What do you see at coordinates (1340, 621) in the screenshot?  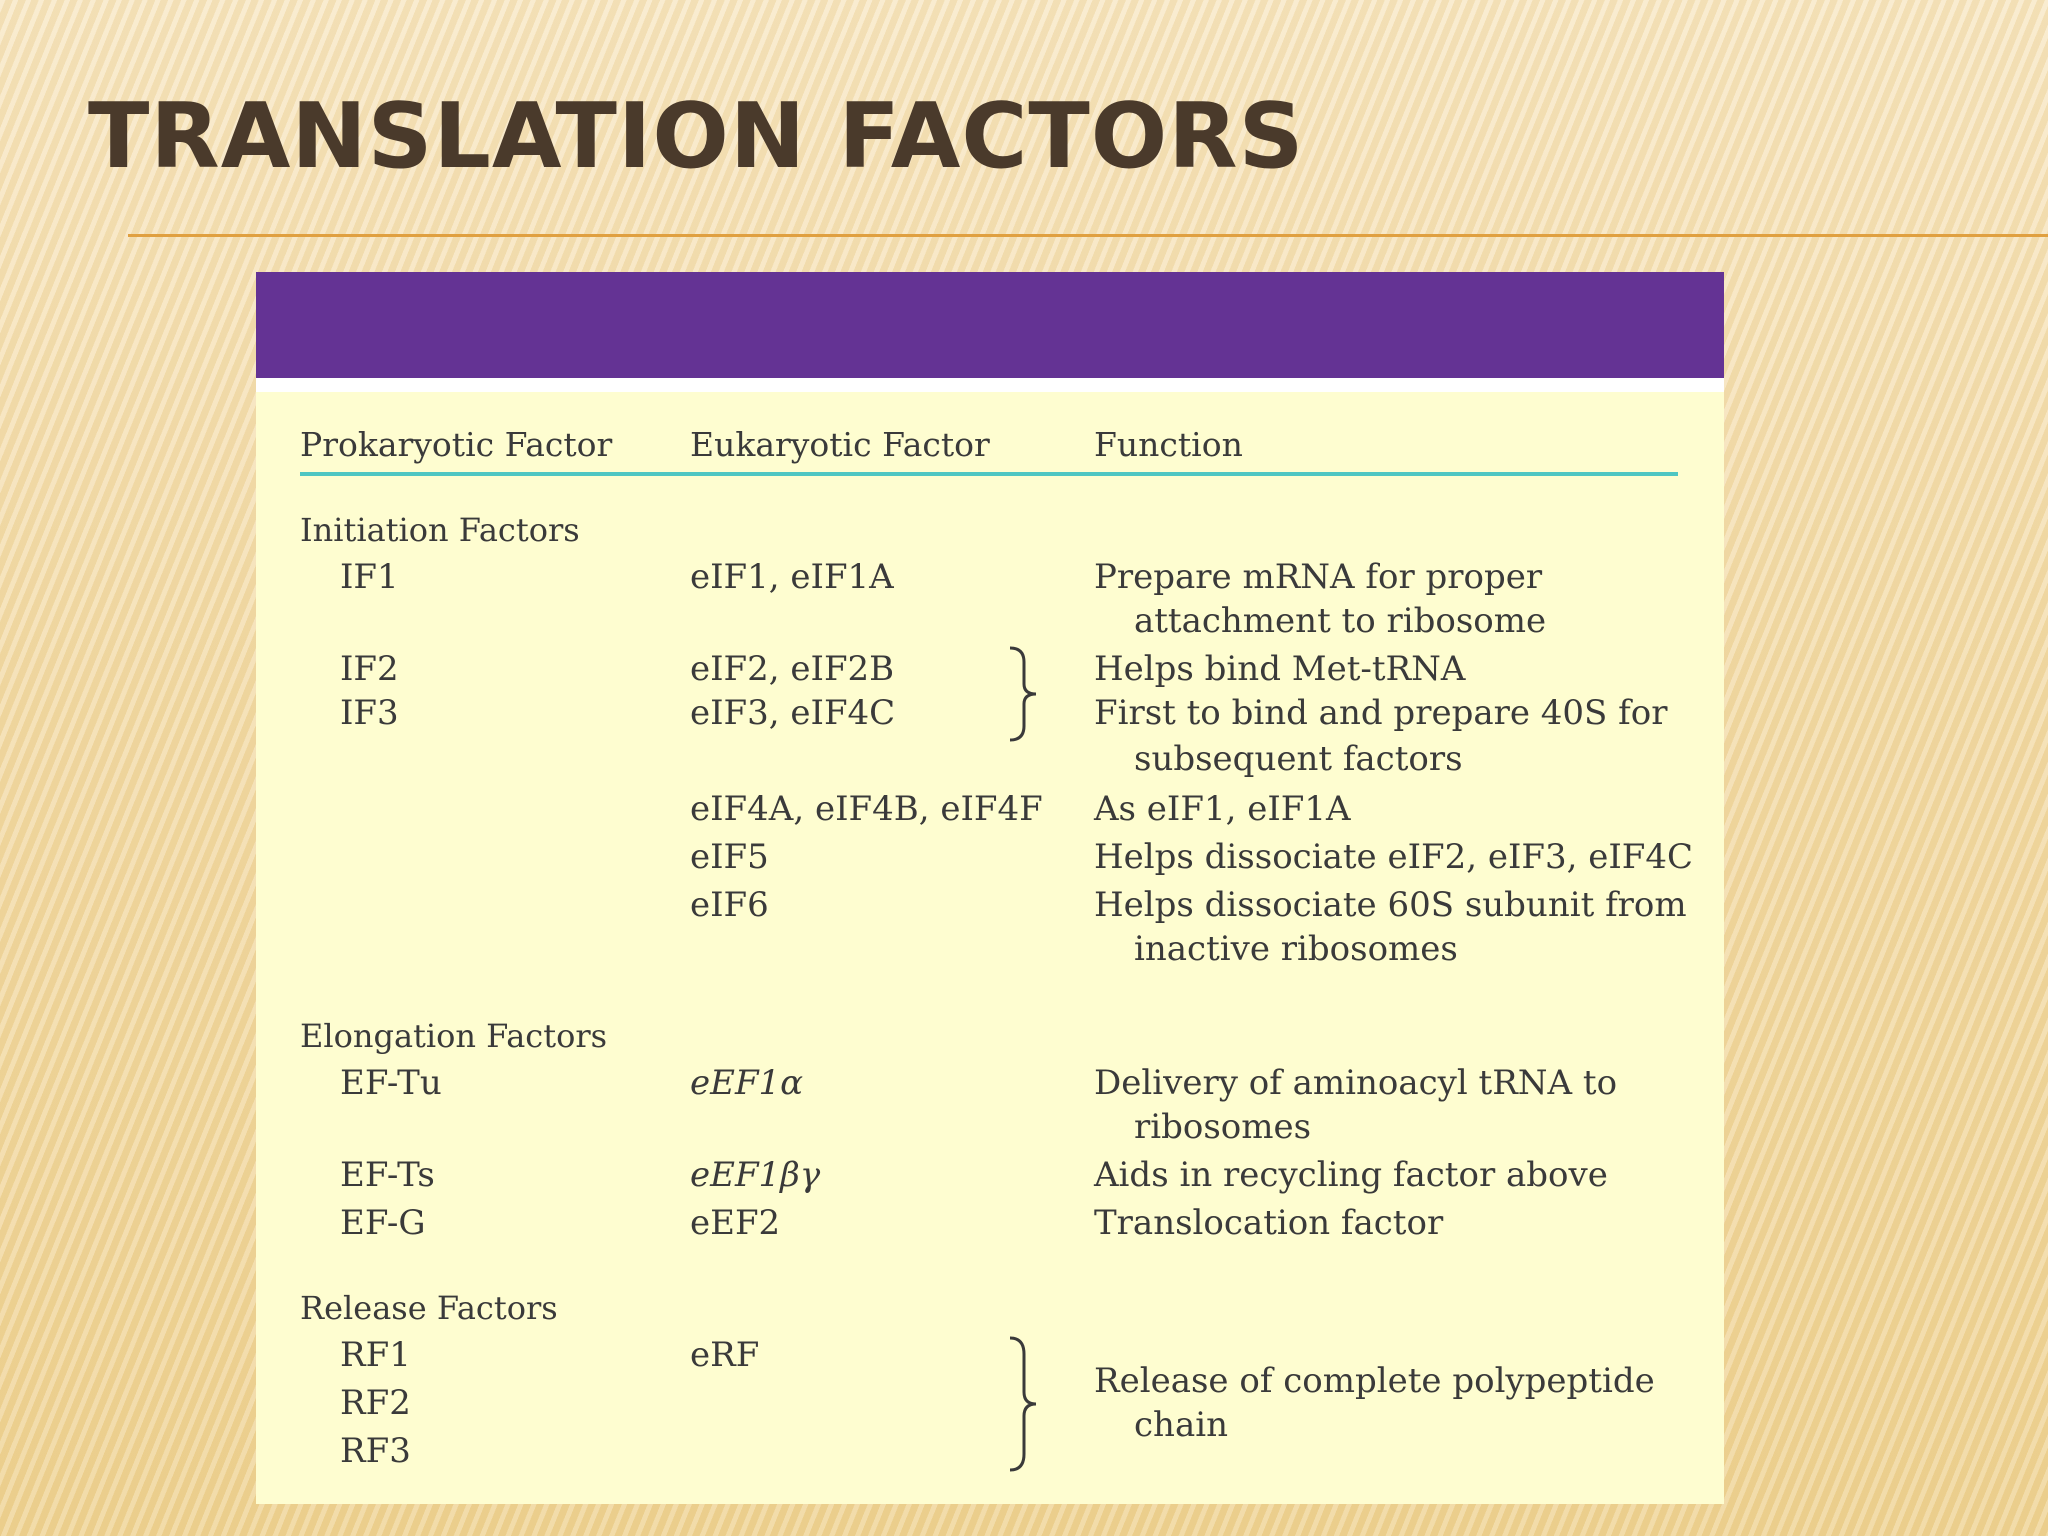 I see `cell-function-continued: attachment to ribosome` at bounding box center [1340, 621].